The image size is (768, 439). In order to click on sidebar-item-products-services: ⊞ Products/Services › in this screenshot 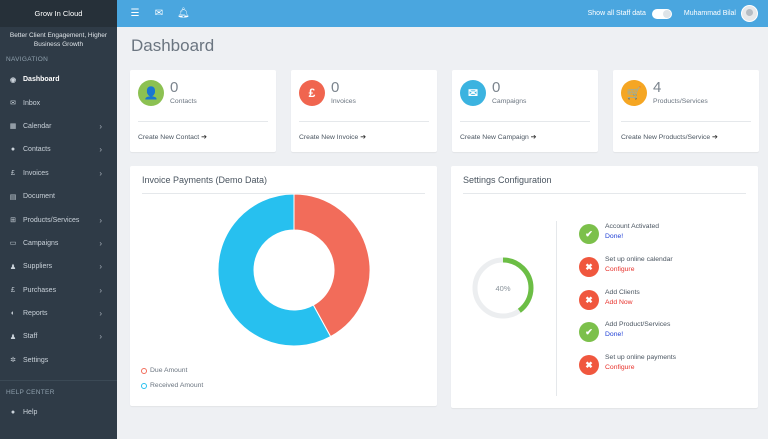, I will do `click(58, 219)`.